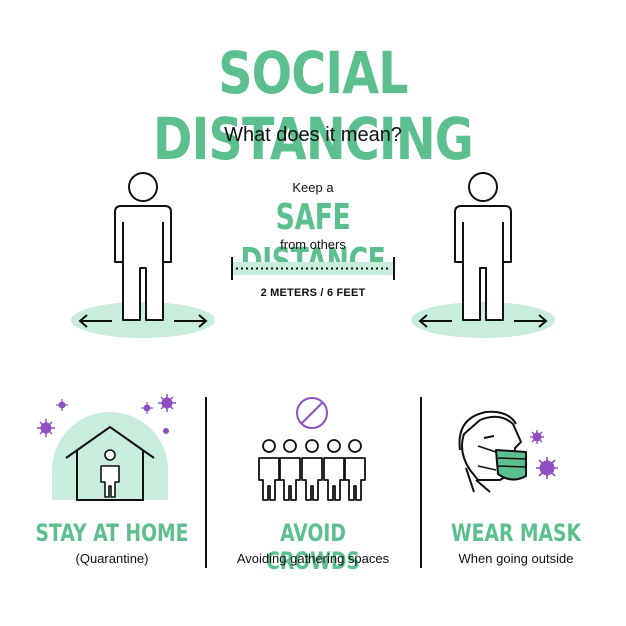 This screenshot has height=626, width=626. I want to click on safe-distance-heading: SAFE DISTANCE, so click(313, 239).